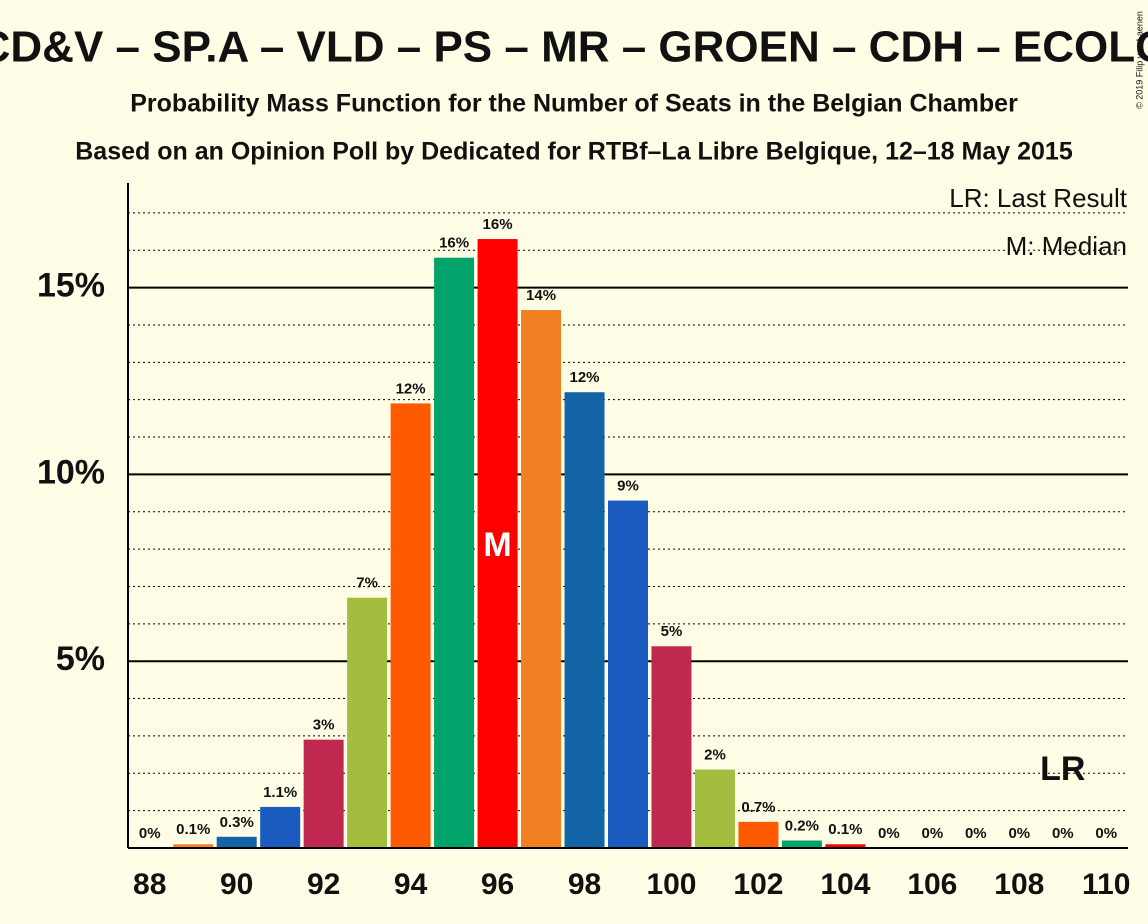  I want to click on value-label: 0.2%, so click(802, 825).